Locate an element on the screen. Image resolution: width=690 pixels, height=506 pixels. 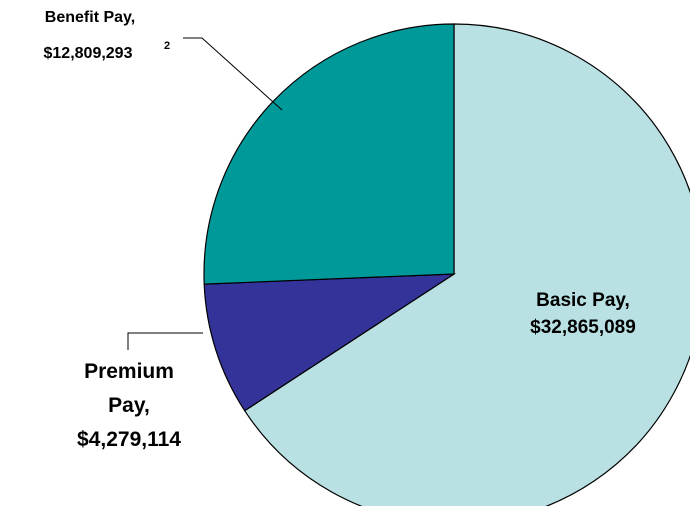
premium-pay-label-line1: Premium is located at coordinates (129, 371).